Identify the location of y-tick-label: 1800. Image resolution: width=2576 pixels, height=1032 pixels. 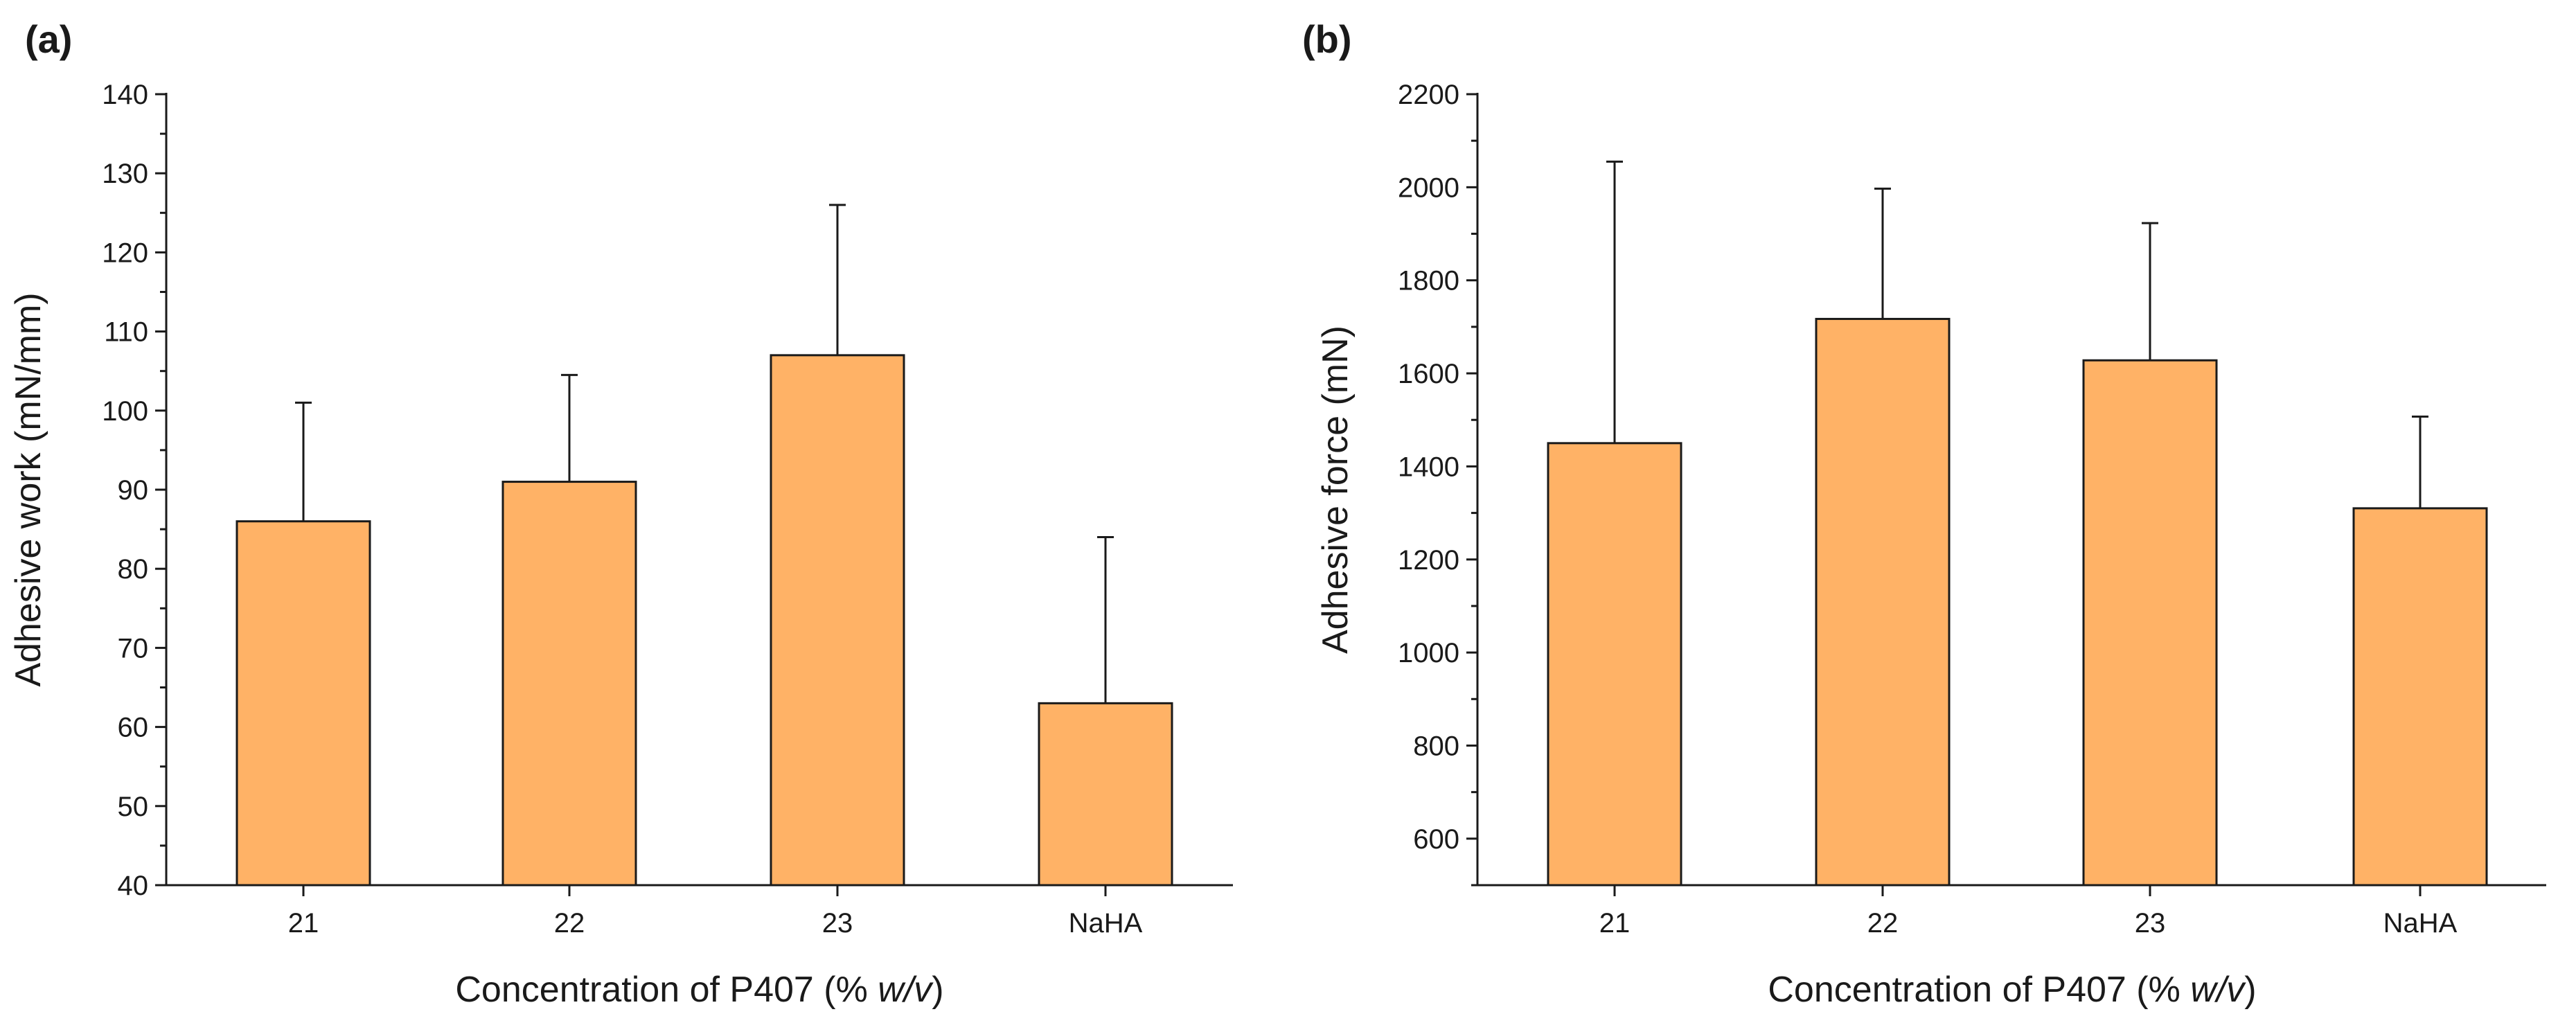
(1428, 281).